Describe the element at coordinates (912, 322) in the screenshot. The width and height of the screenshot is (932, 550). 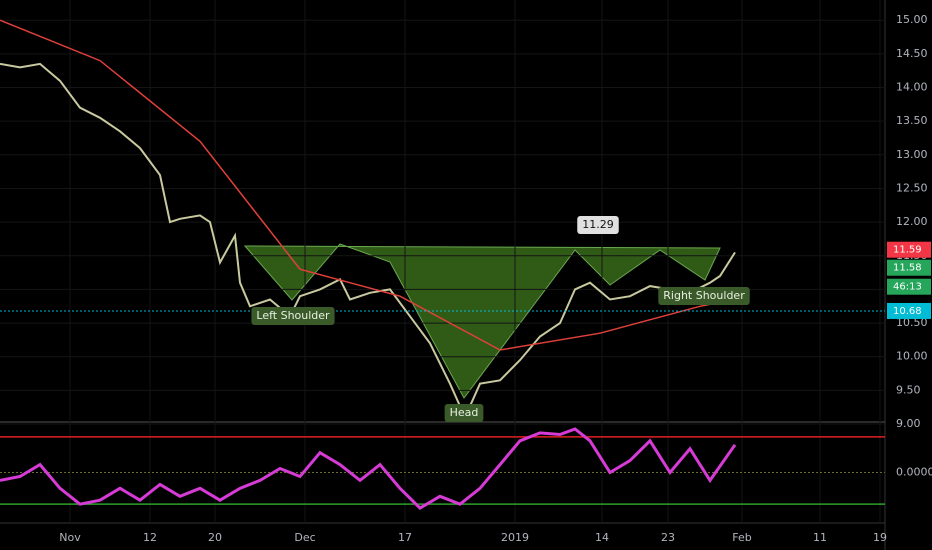
I see `y-tick-label: 10.50` at that location.